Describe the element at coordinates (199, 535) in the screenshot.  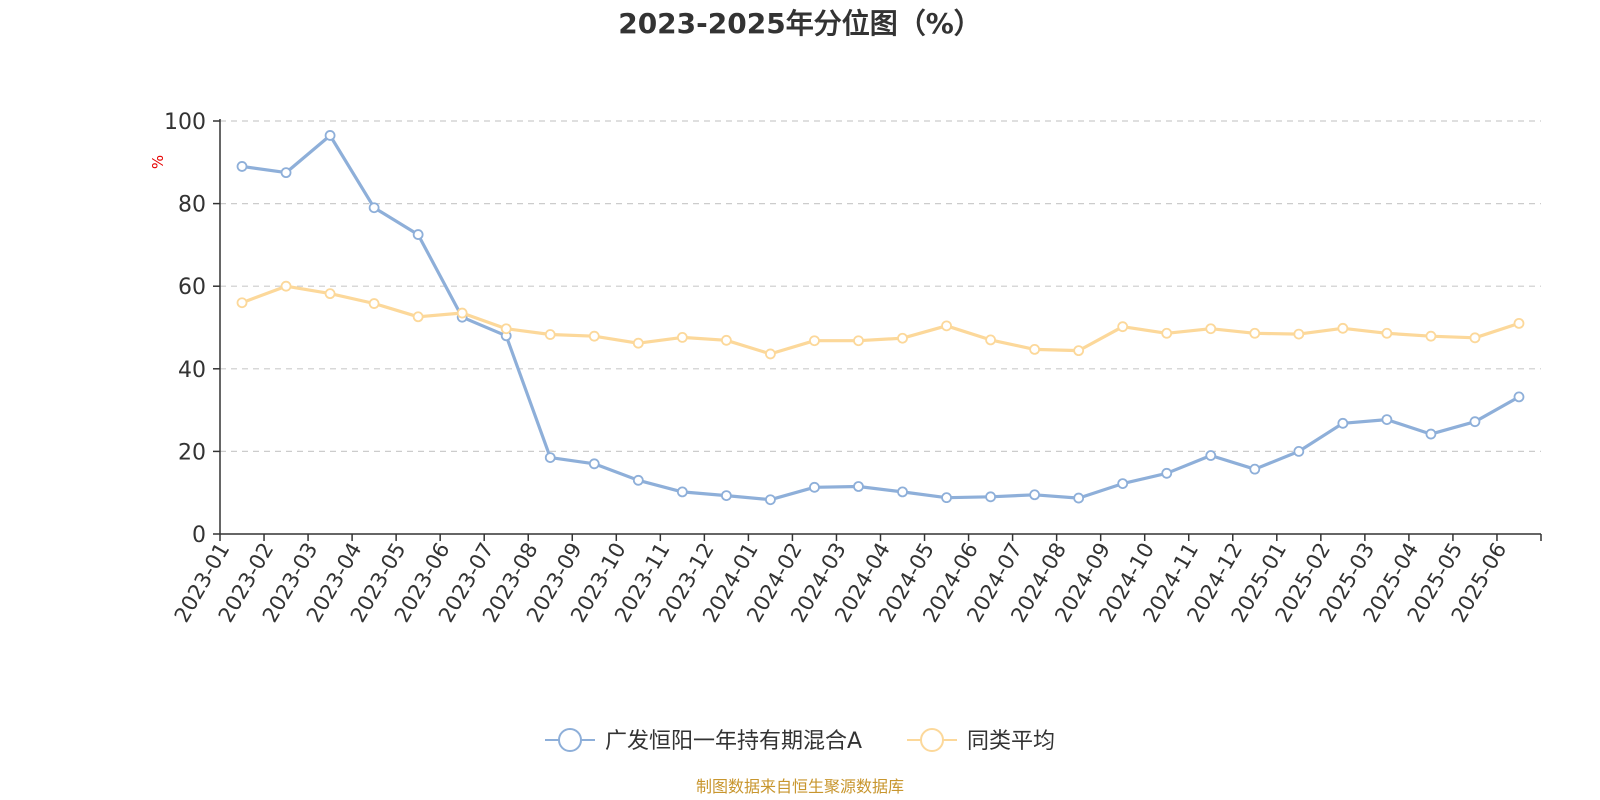
I see `y-tick-label: 0` at that location.